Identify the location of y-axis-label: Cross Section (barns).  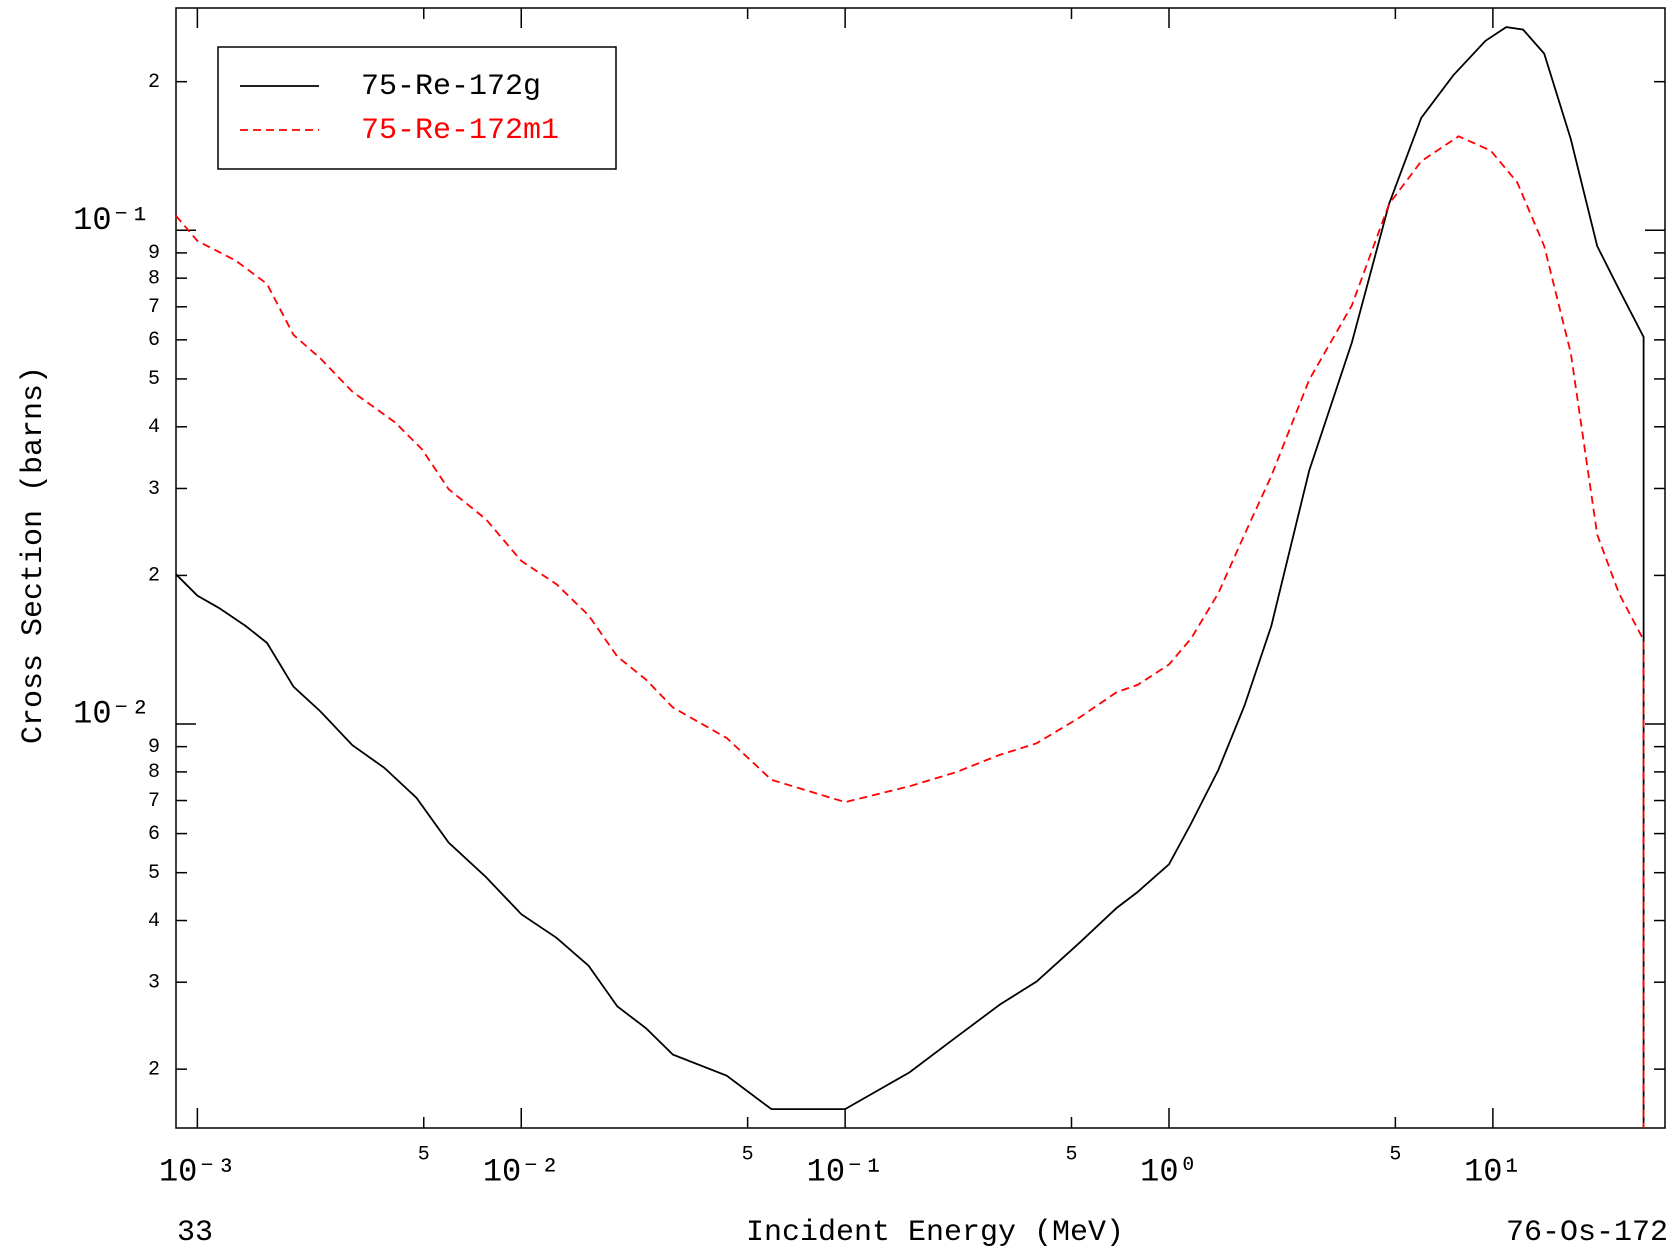
(34, 555).